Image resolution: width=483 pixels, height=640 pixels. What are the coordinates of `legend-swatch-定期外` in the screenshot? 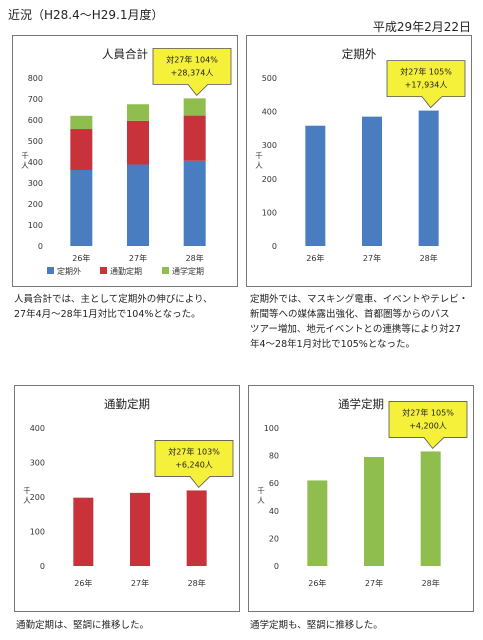 It's located at (50, 270).